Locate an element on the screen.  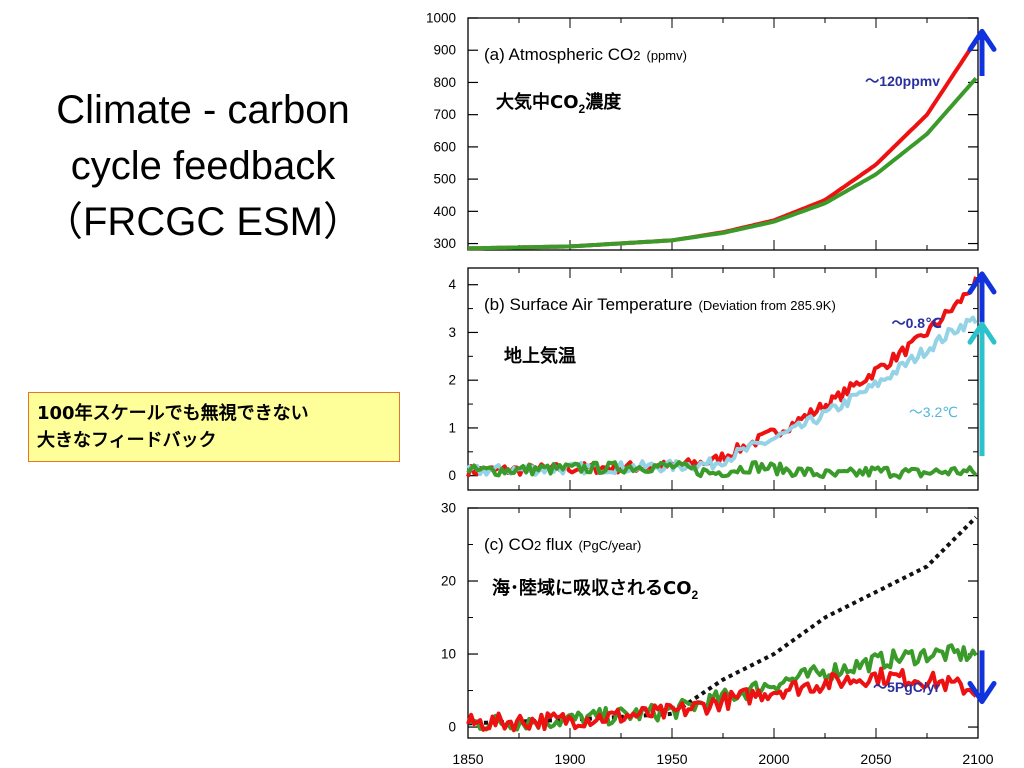
temp-feedback-label: ～0.8℃ is located at coordinates (917, 323).